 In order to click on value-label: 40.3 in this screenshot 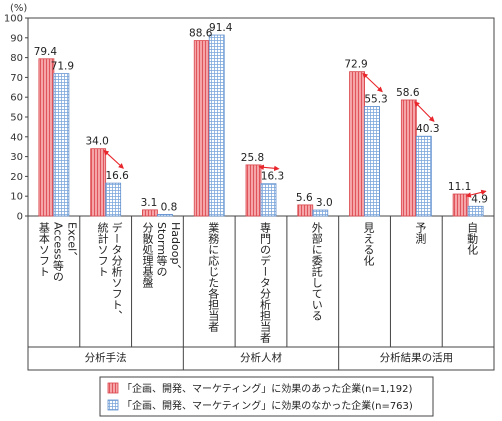, I will do `click(427, 129)`.